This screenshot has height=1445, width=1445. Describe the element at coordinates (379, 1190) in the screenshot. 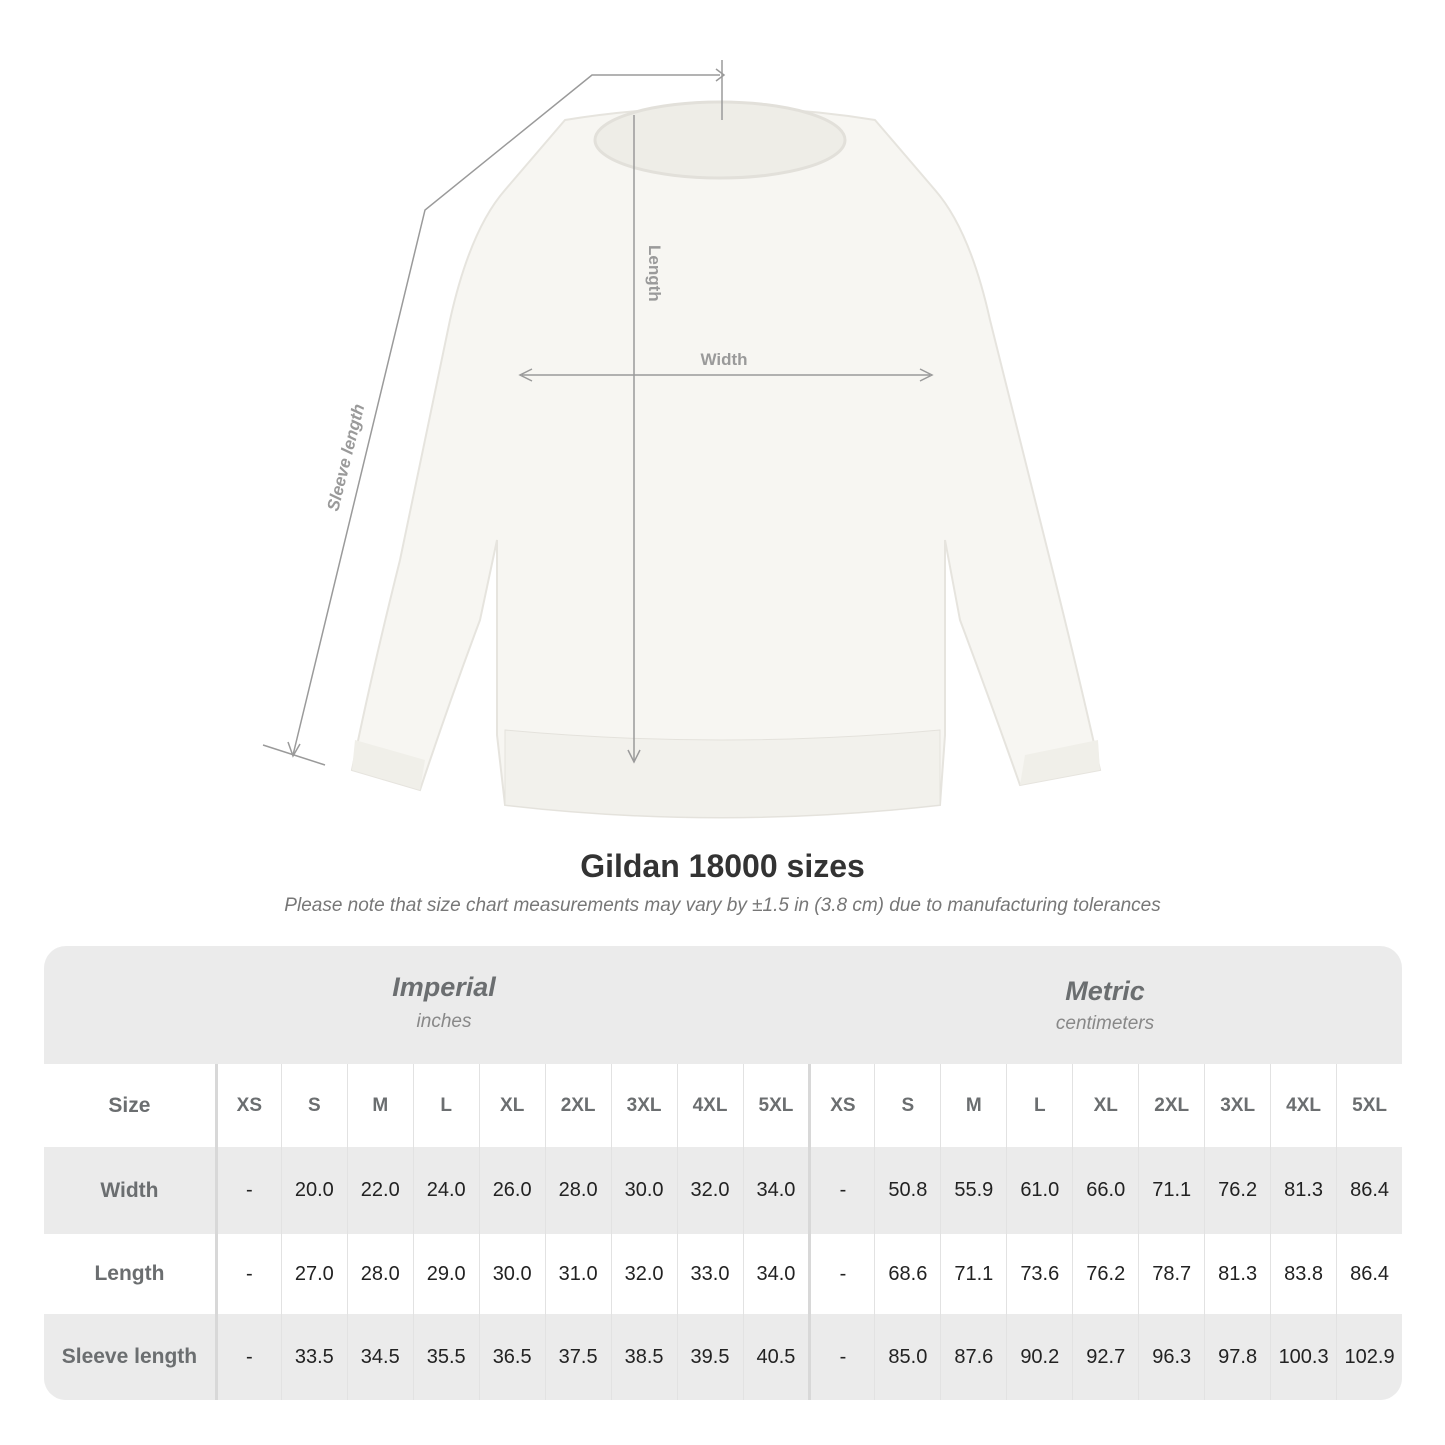

I see `imperial-value-cell: 22.0` at that location.